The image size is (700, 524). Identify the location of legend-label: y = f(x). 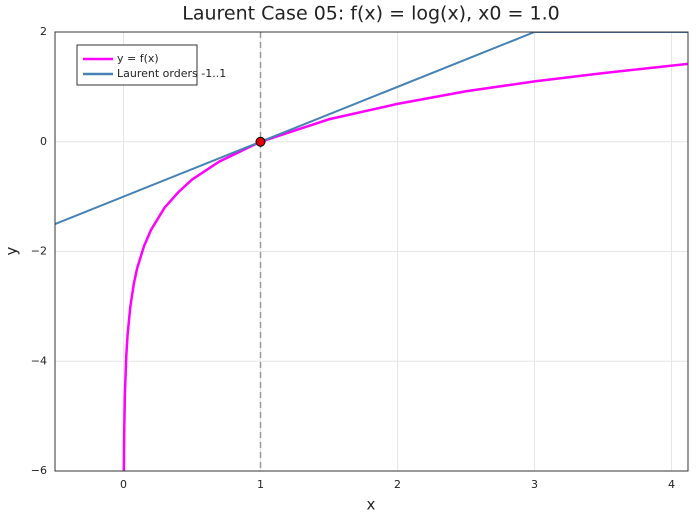
(138, 58).